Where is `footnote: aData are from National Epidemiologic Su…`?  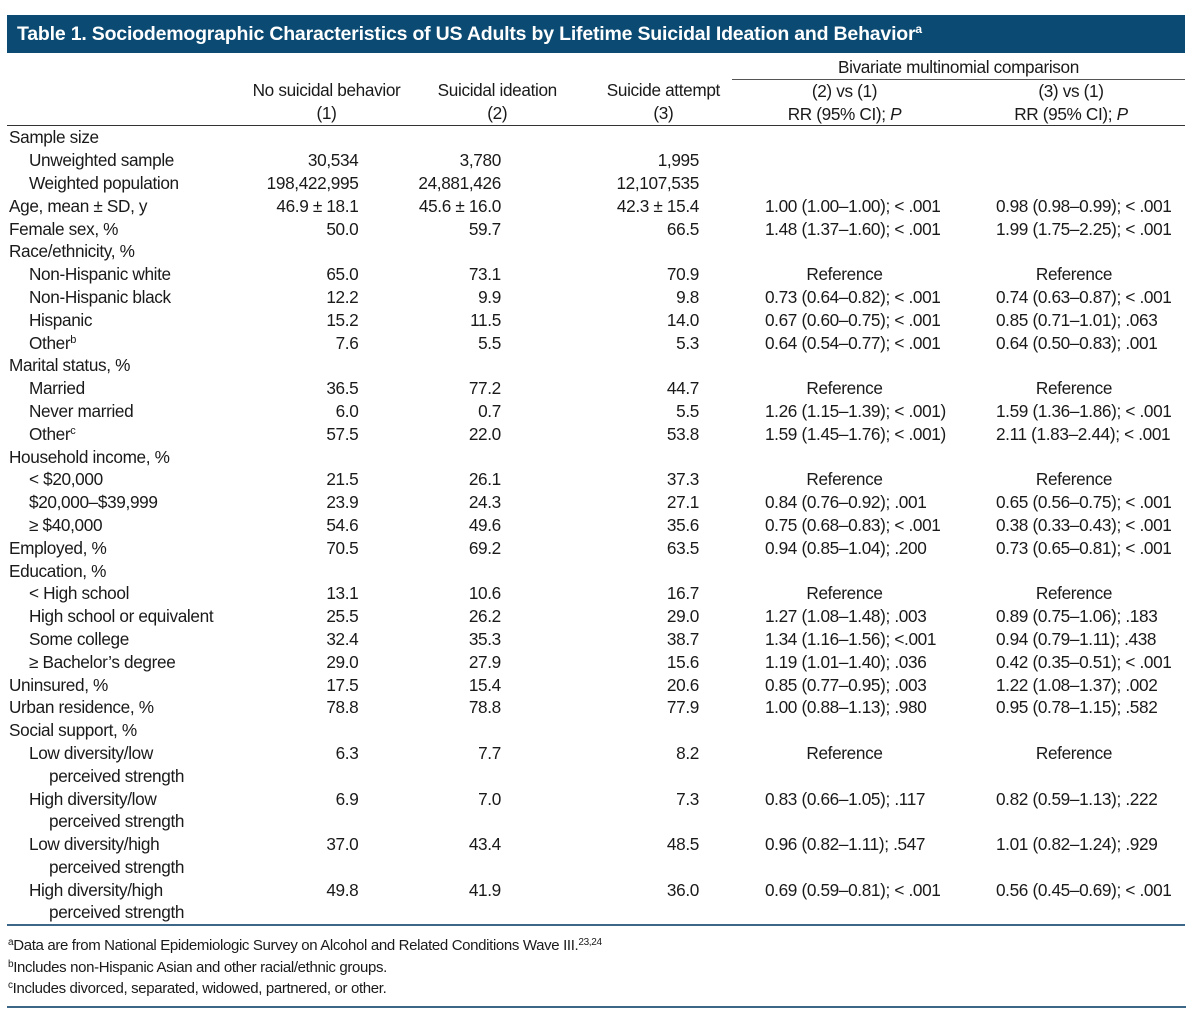
footnote: aData are from National Epidemiologic Su… is located at coordinates (597, 946).